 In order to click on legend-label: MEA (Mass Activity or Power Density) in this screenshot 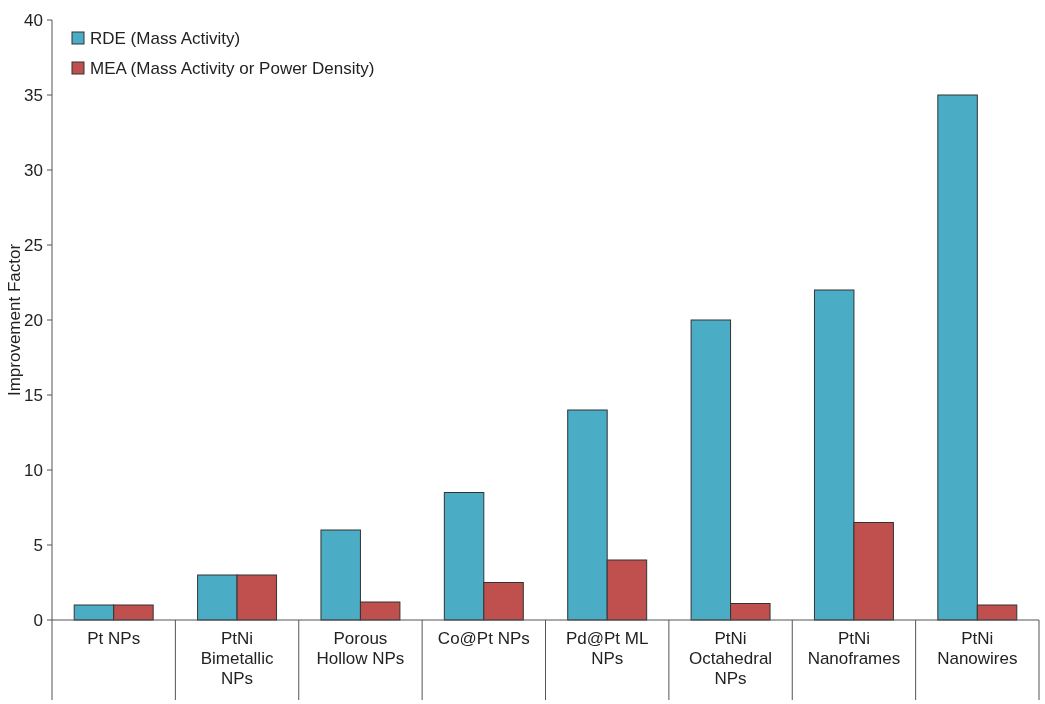, I will do `click(232, 68)`.